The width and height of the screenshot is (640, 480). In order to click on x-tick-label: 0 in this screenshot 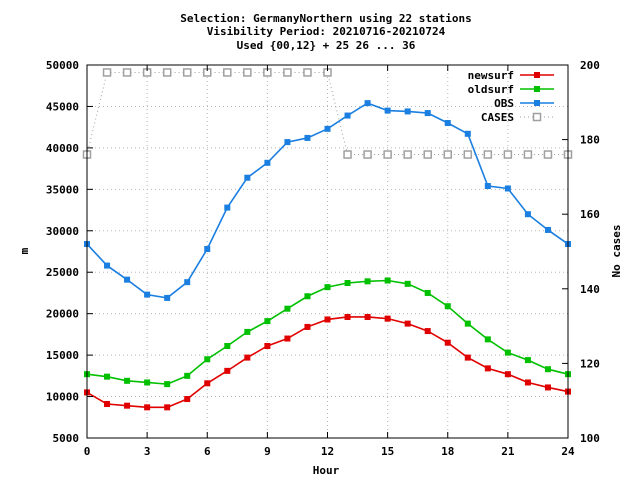, I will do `click(87, 451)`.